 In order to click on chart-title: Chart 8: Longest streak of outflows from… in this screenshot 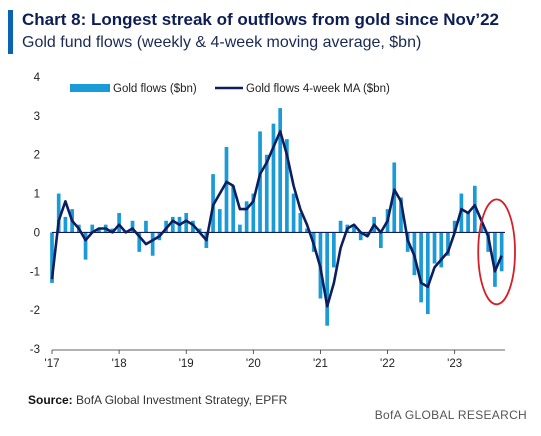, I will do `click(261, 19)`.